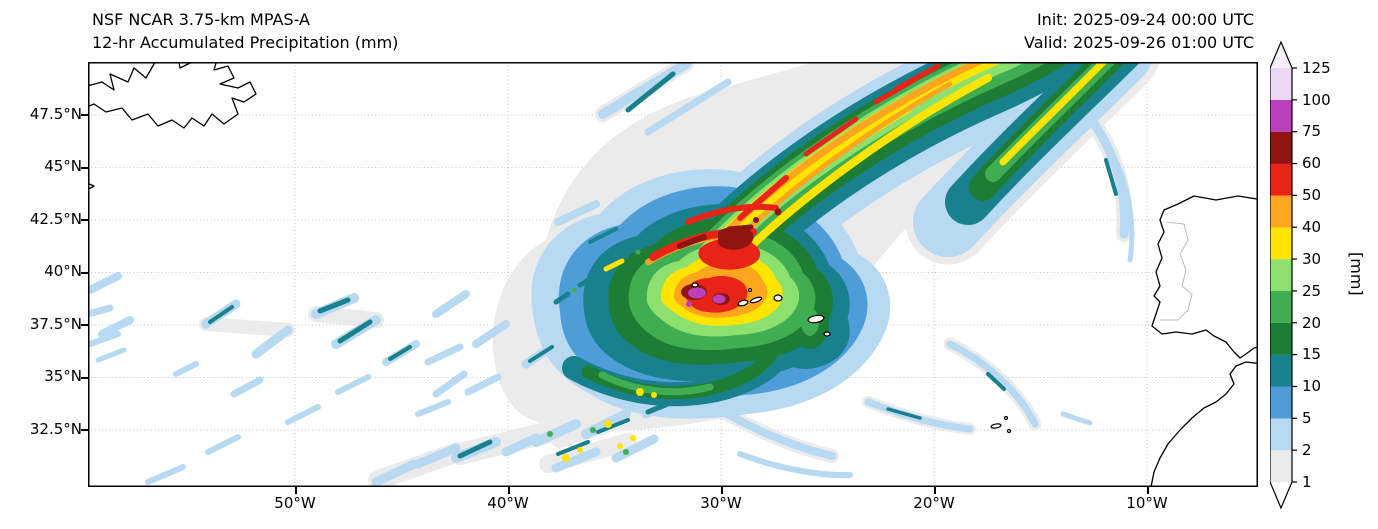  I want to click on init-time: Init: 2025-09-24 00:00 UTC, so click(1145, 19).